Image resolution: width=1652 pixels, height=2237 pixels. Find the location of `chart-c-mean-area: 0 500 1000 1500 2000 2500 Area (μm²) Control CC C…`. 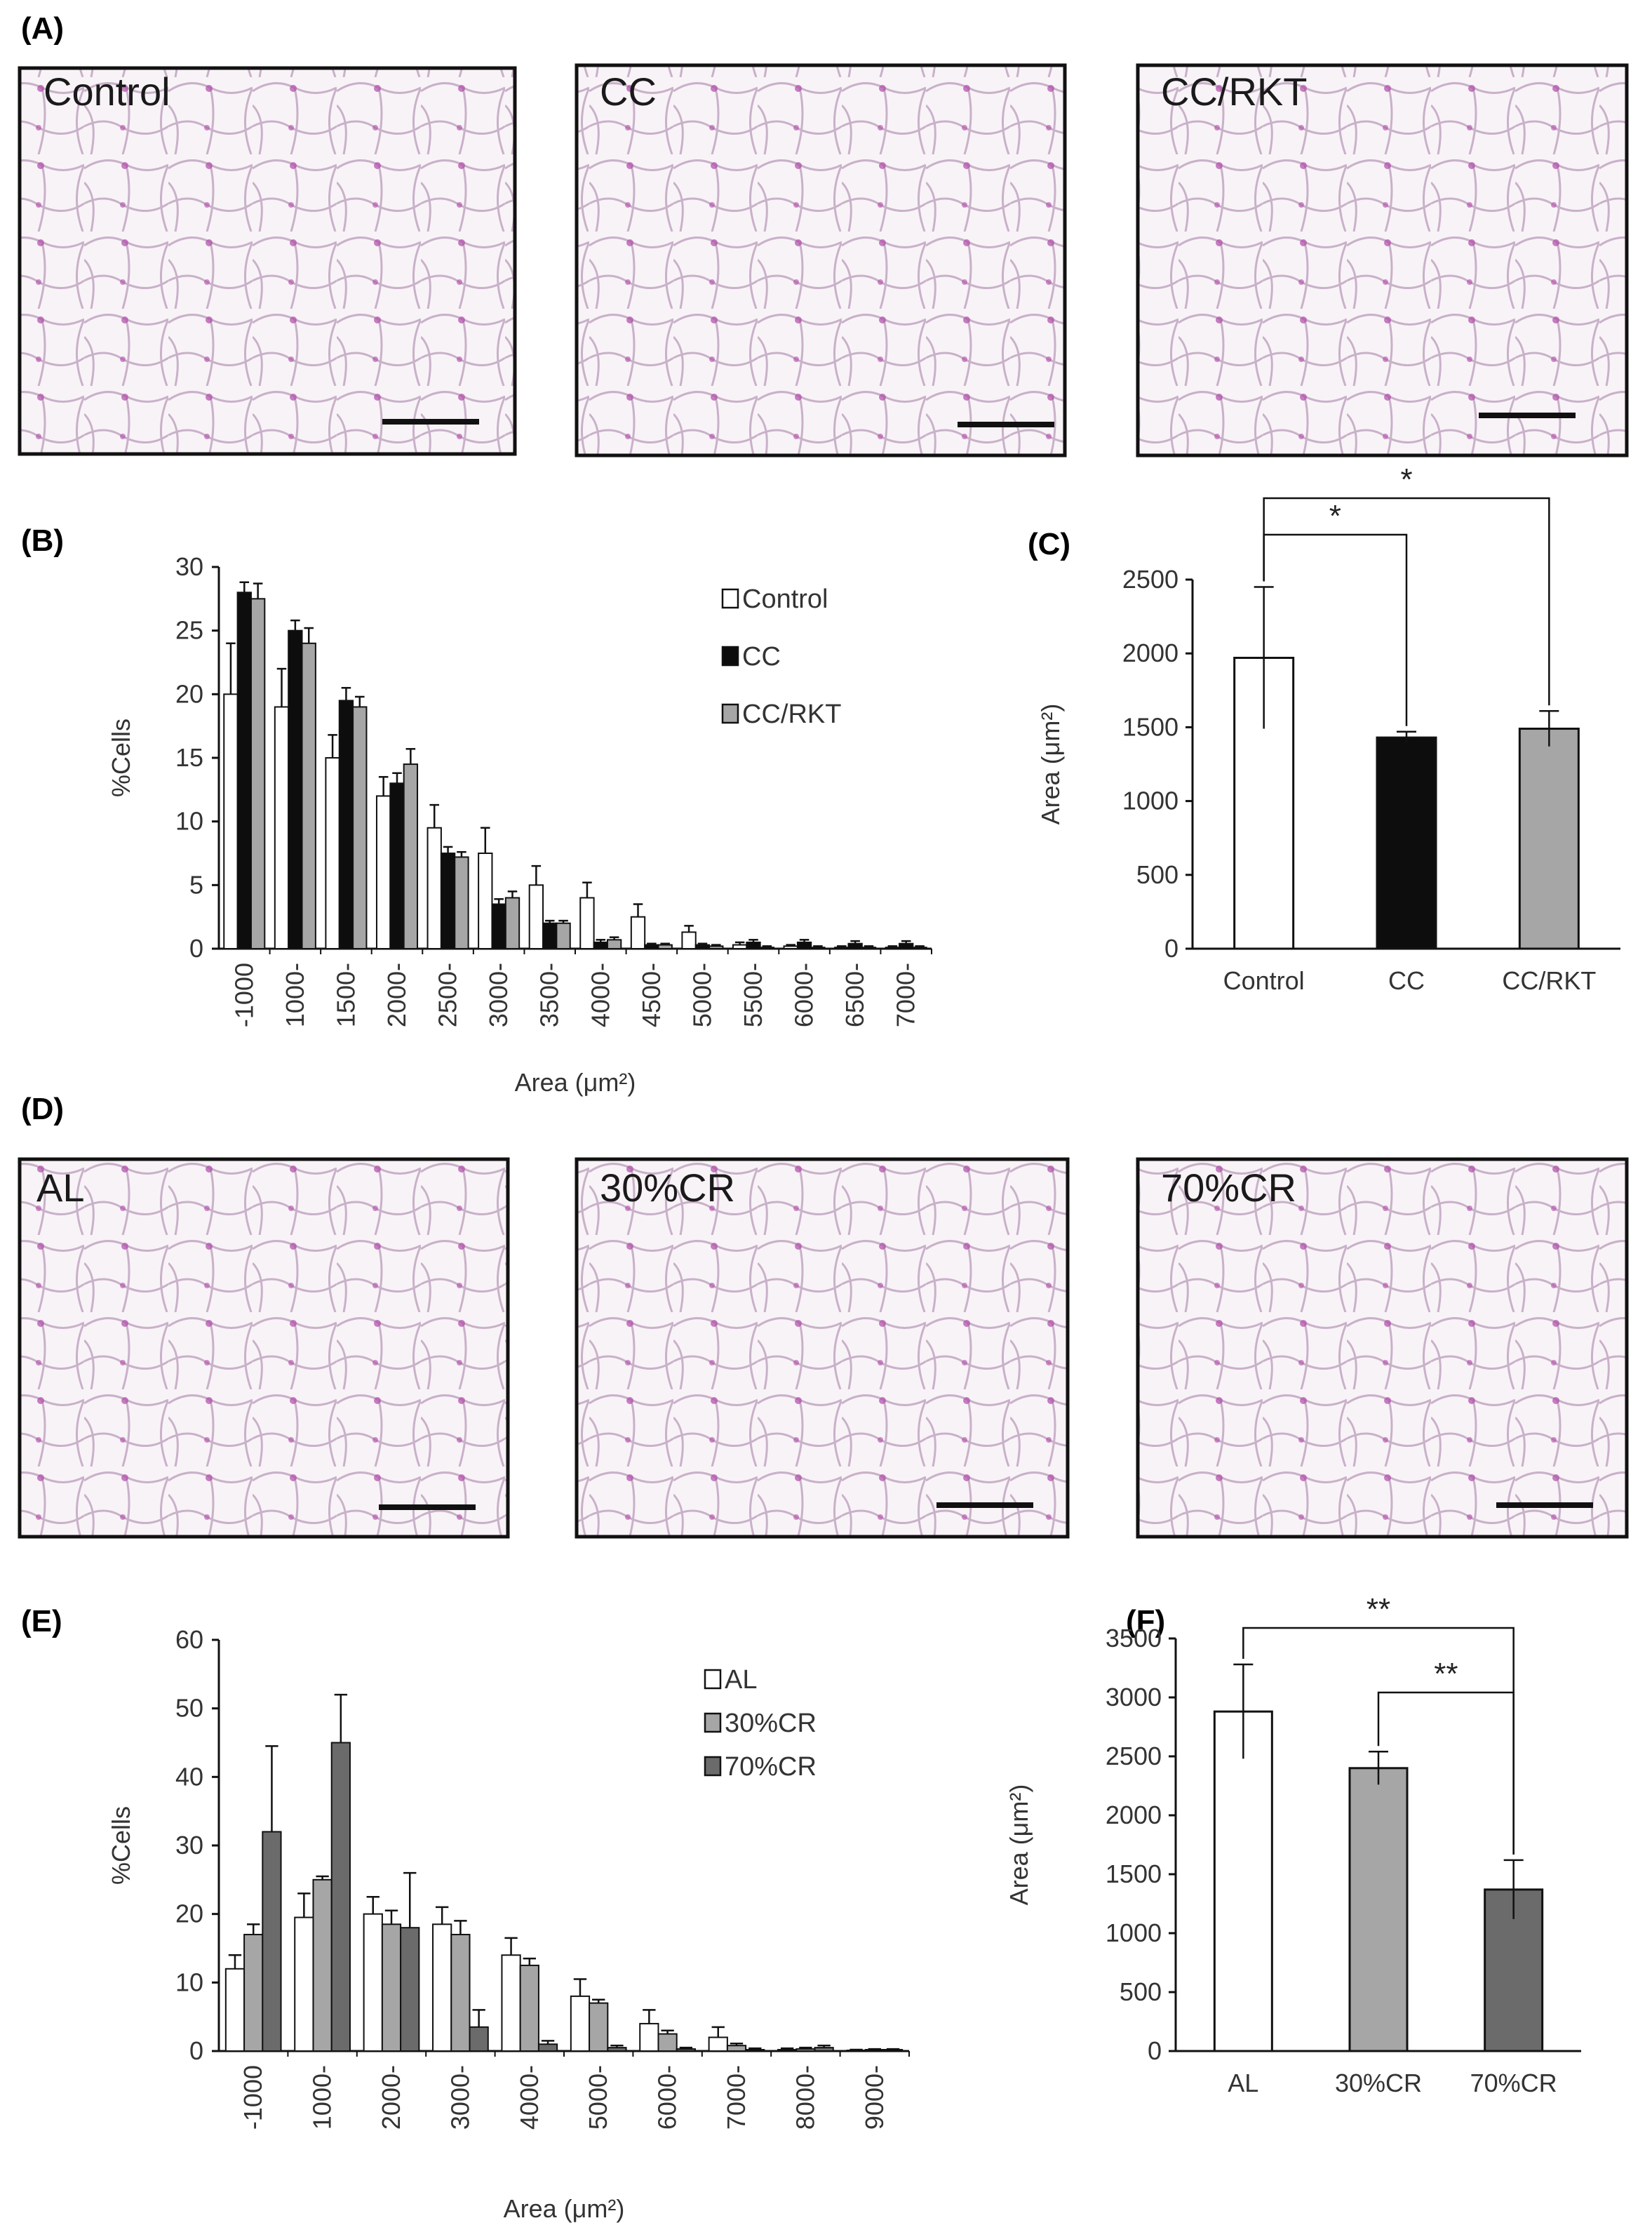

chart-c-mean-area: 0 500 1000 1500 2000 2500 Area (μm²) Control CC C… is located at coordinates (1328, 728).